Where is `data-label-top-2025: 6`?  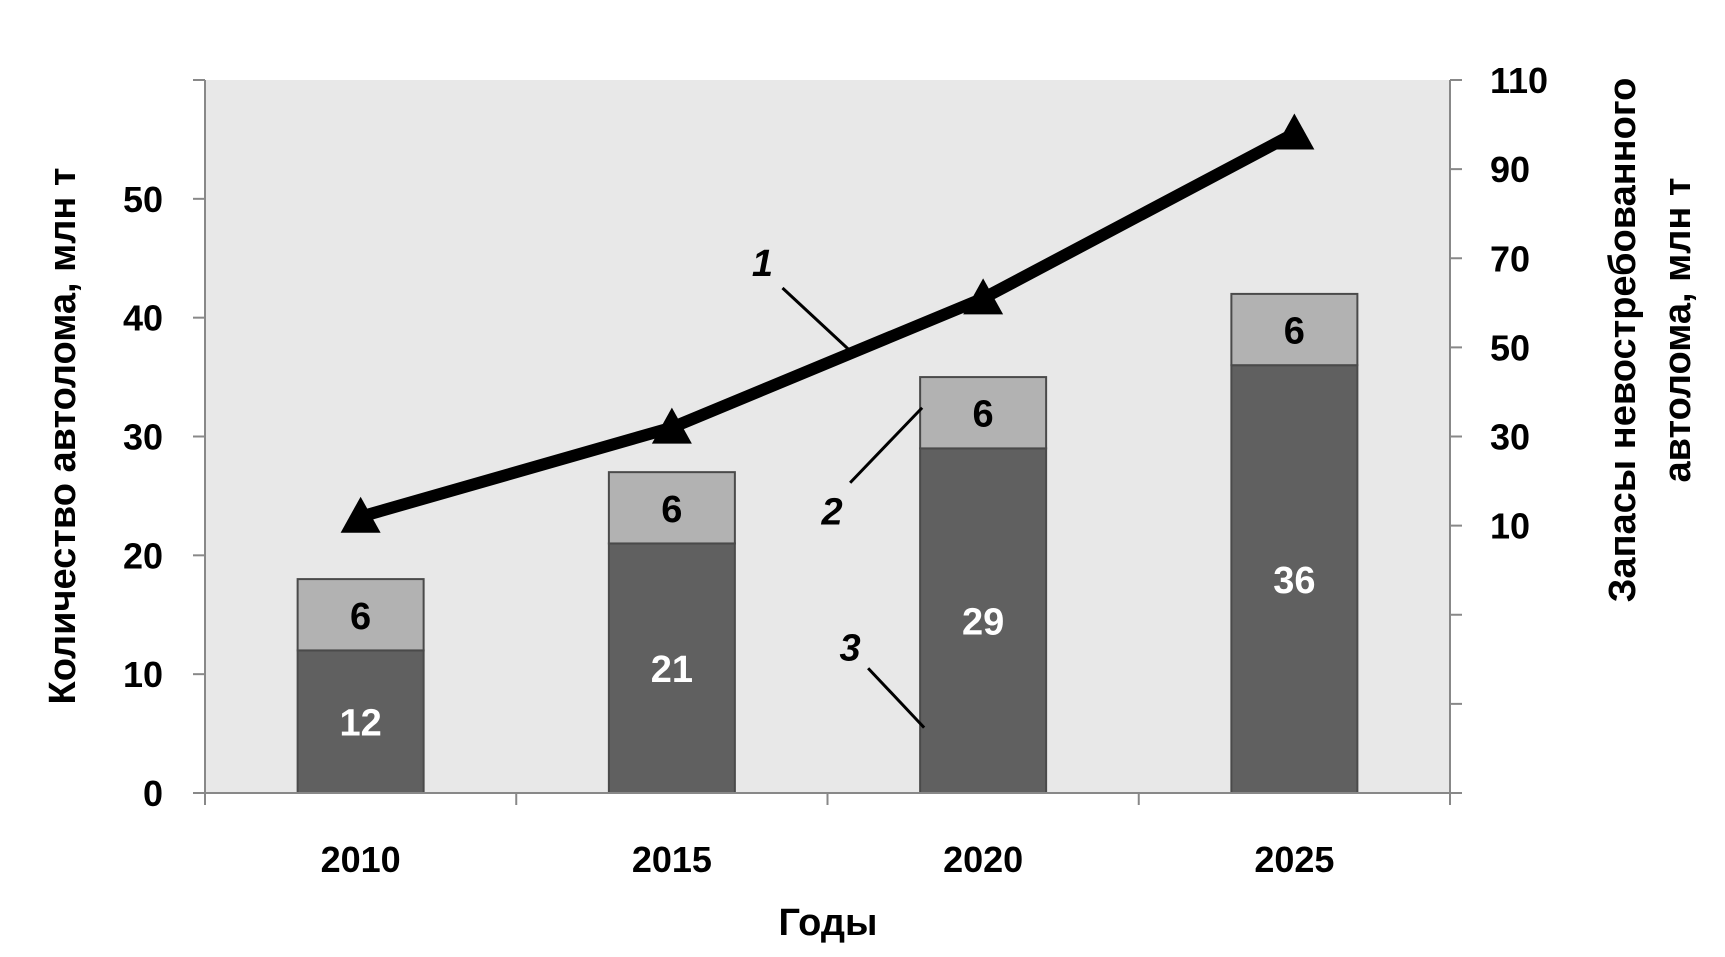
data-label-top-2025: 6 is located at coordinates (1294, 332).